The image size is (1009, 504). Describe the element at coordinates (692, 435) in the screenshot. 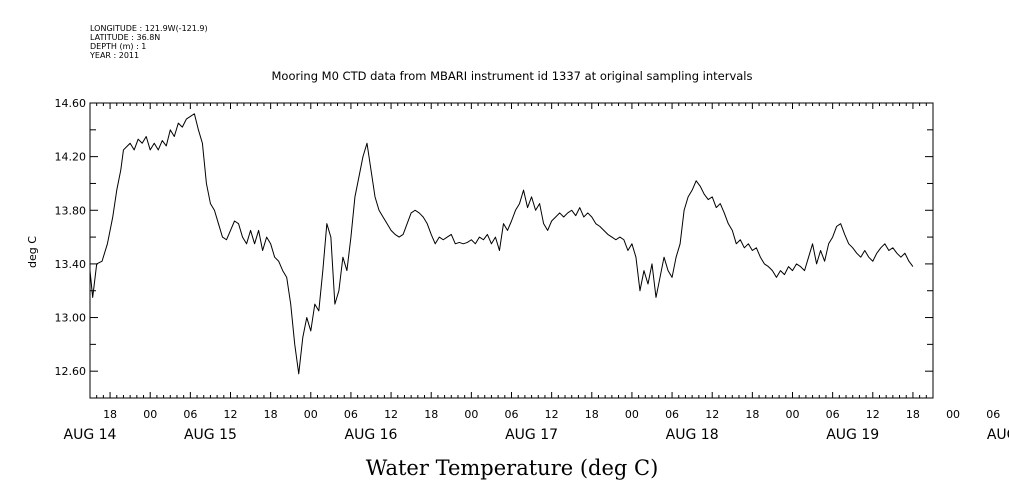

I see `x-day-label: AUG 18` at that location.